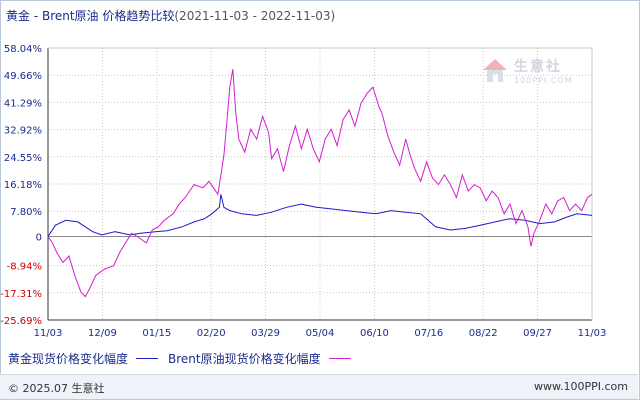 The image size is (640, 400). Describe the element at coordinates (374, 333) in the screenshot. I see `x-tick-label: 06/10` at that location.